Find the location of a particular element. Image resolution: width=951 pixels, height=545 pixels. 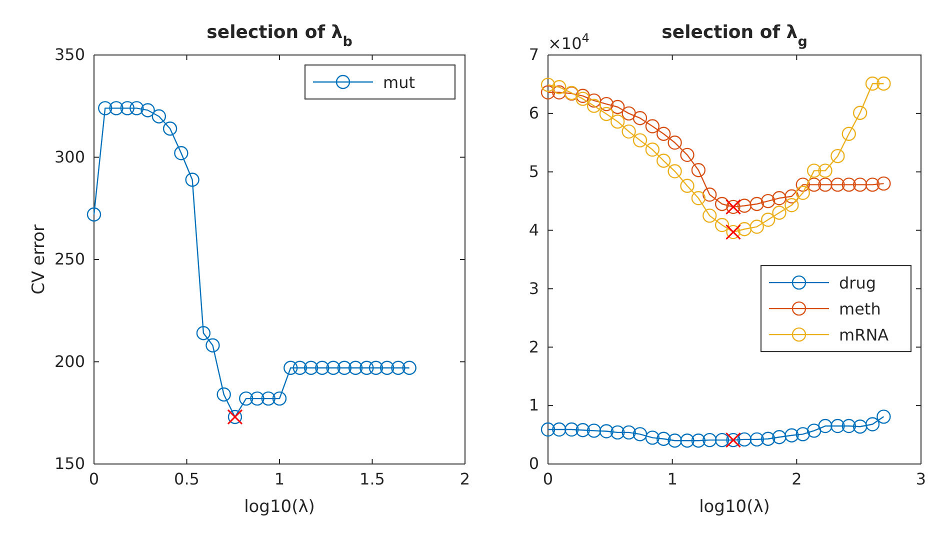

chart-title: selection of λ$_{b}$ is located at coordinates (279, 36).